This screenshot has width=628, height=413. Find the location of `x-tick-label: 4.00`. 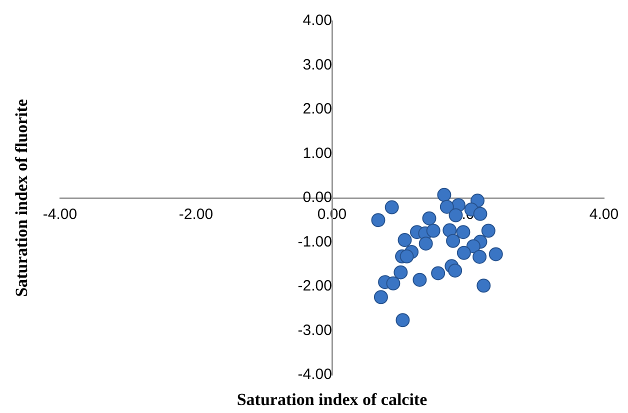

x-tick-label: 4.00 is located at coordinates (604, 215).